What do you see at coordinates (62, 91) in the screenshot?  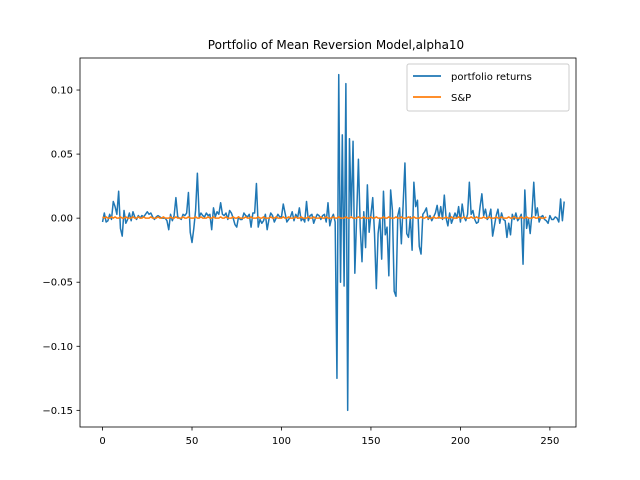 I see `y-tick-label: 0.10` at bounding box center [62, 91].